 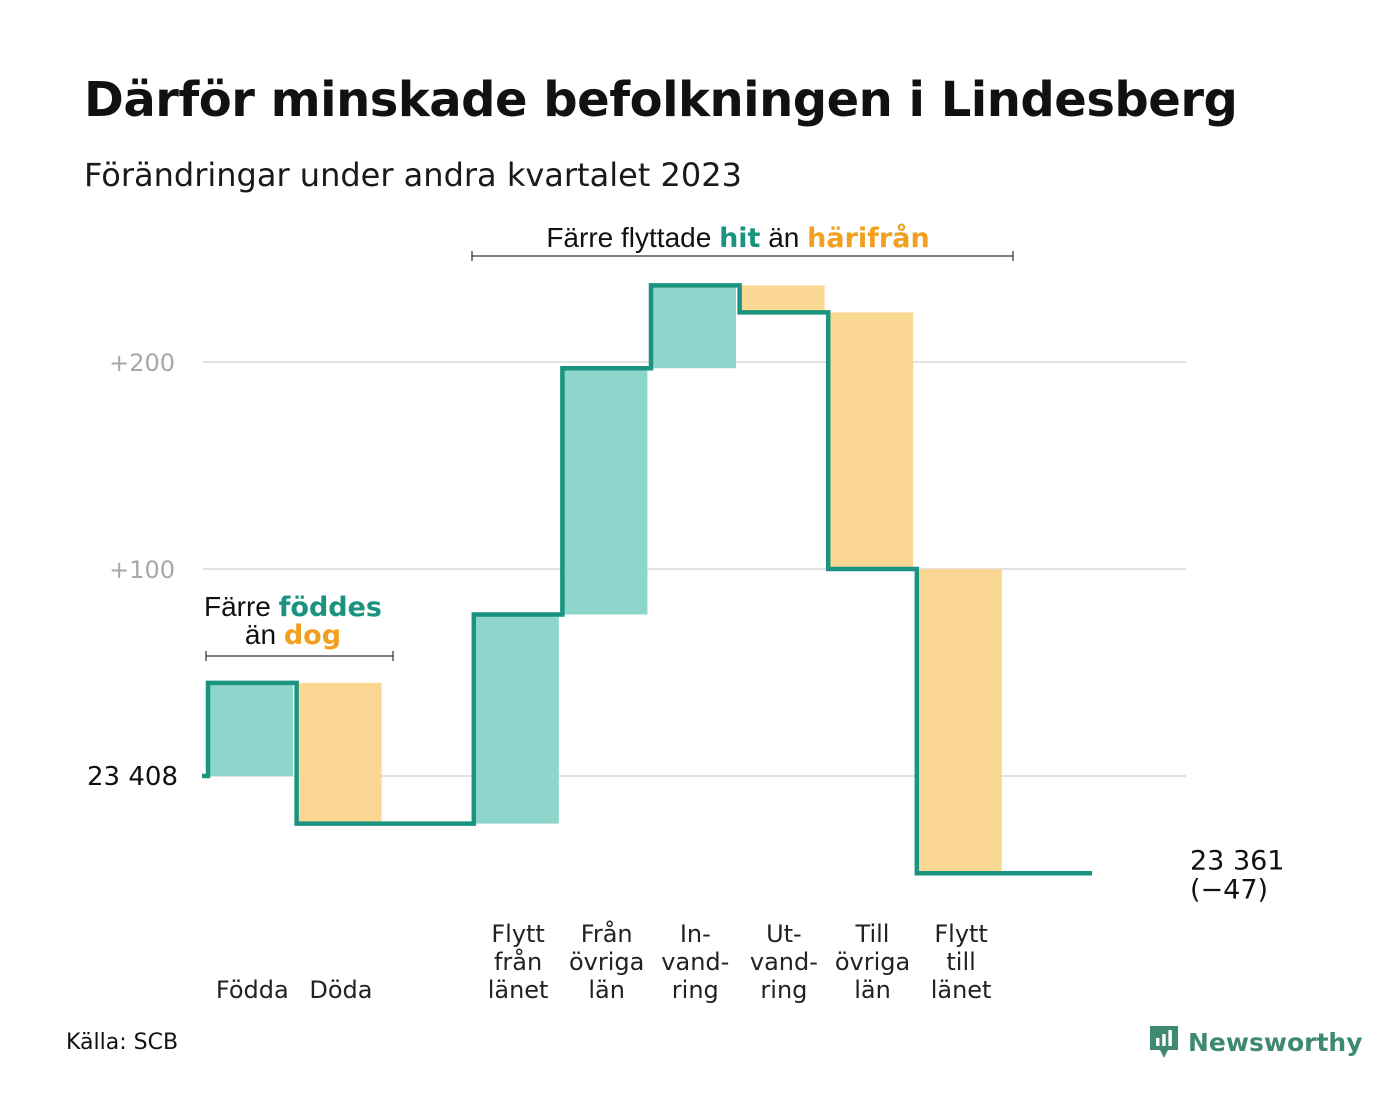 I want to click on moves-annotation-positive: hit, so click(x=739, y=238).